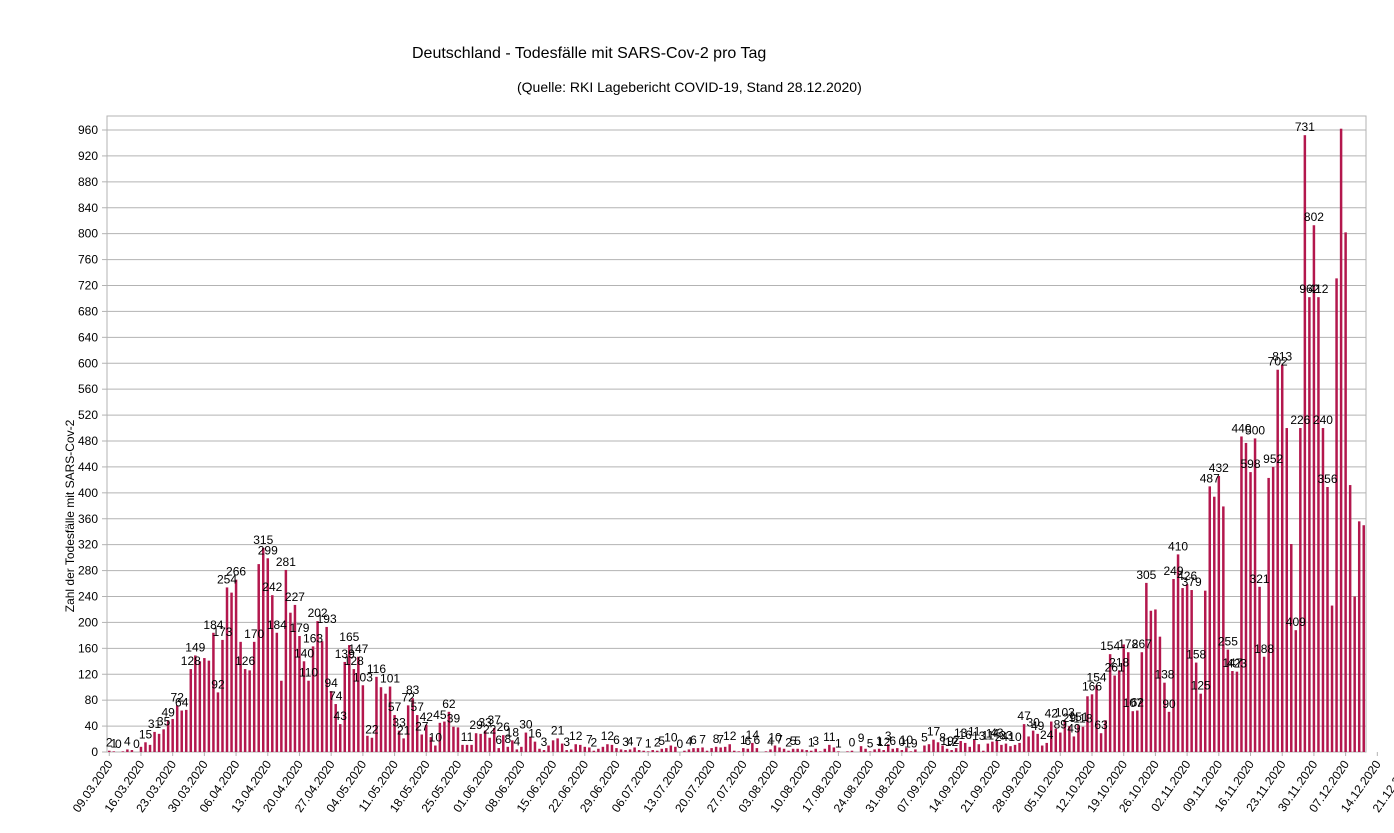 The height and width of the screenshot is (833, 1394). Describe the element at coordinates (418, 707) in the screenshot. I see `data-label: 57` at that location.